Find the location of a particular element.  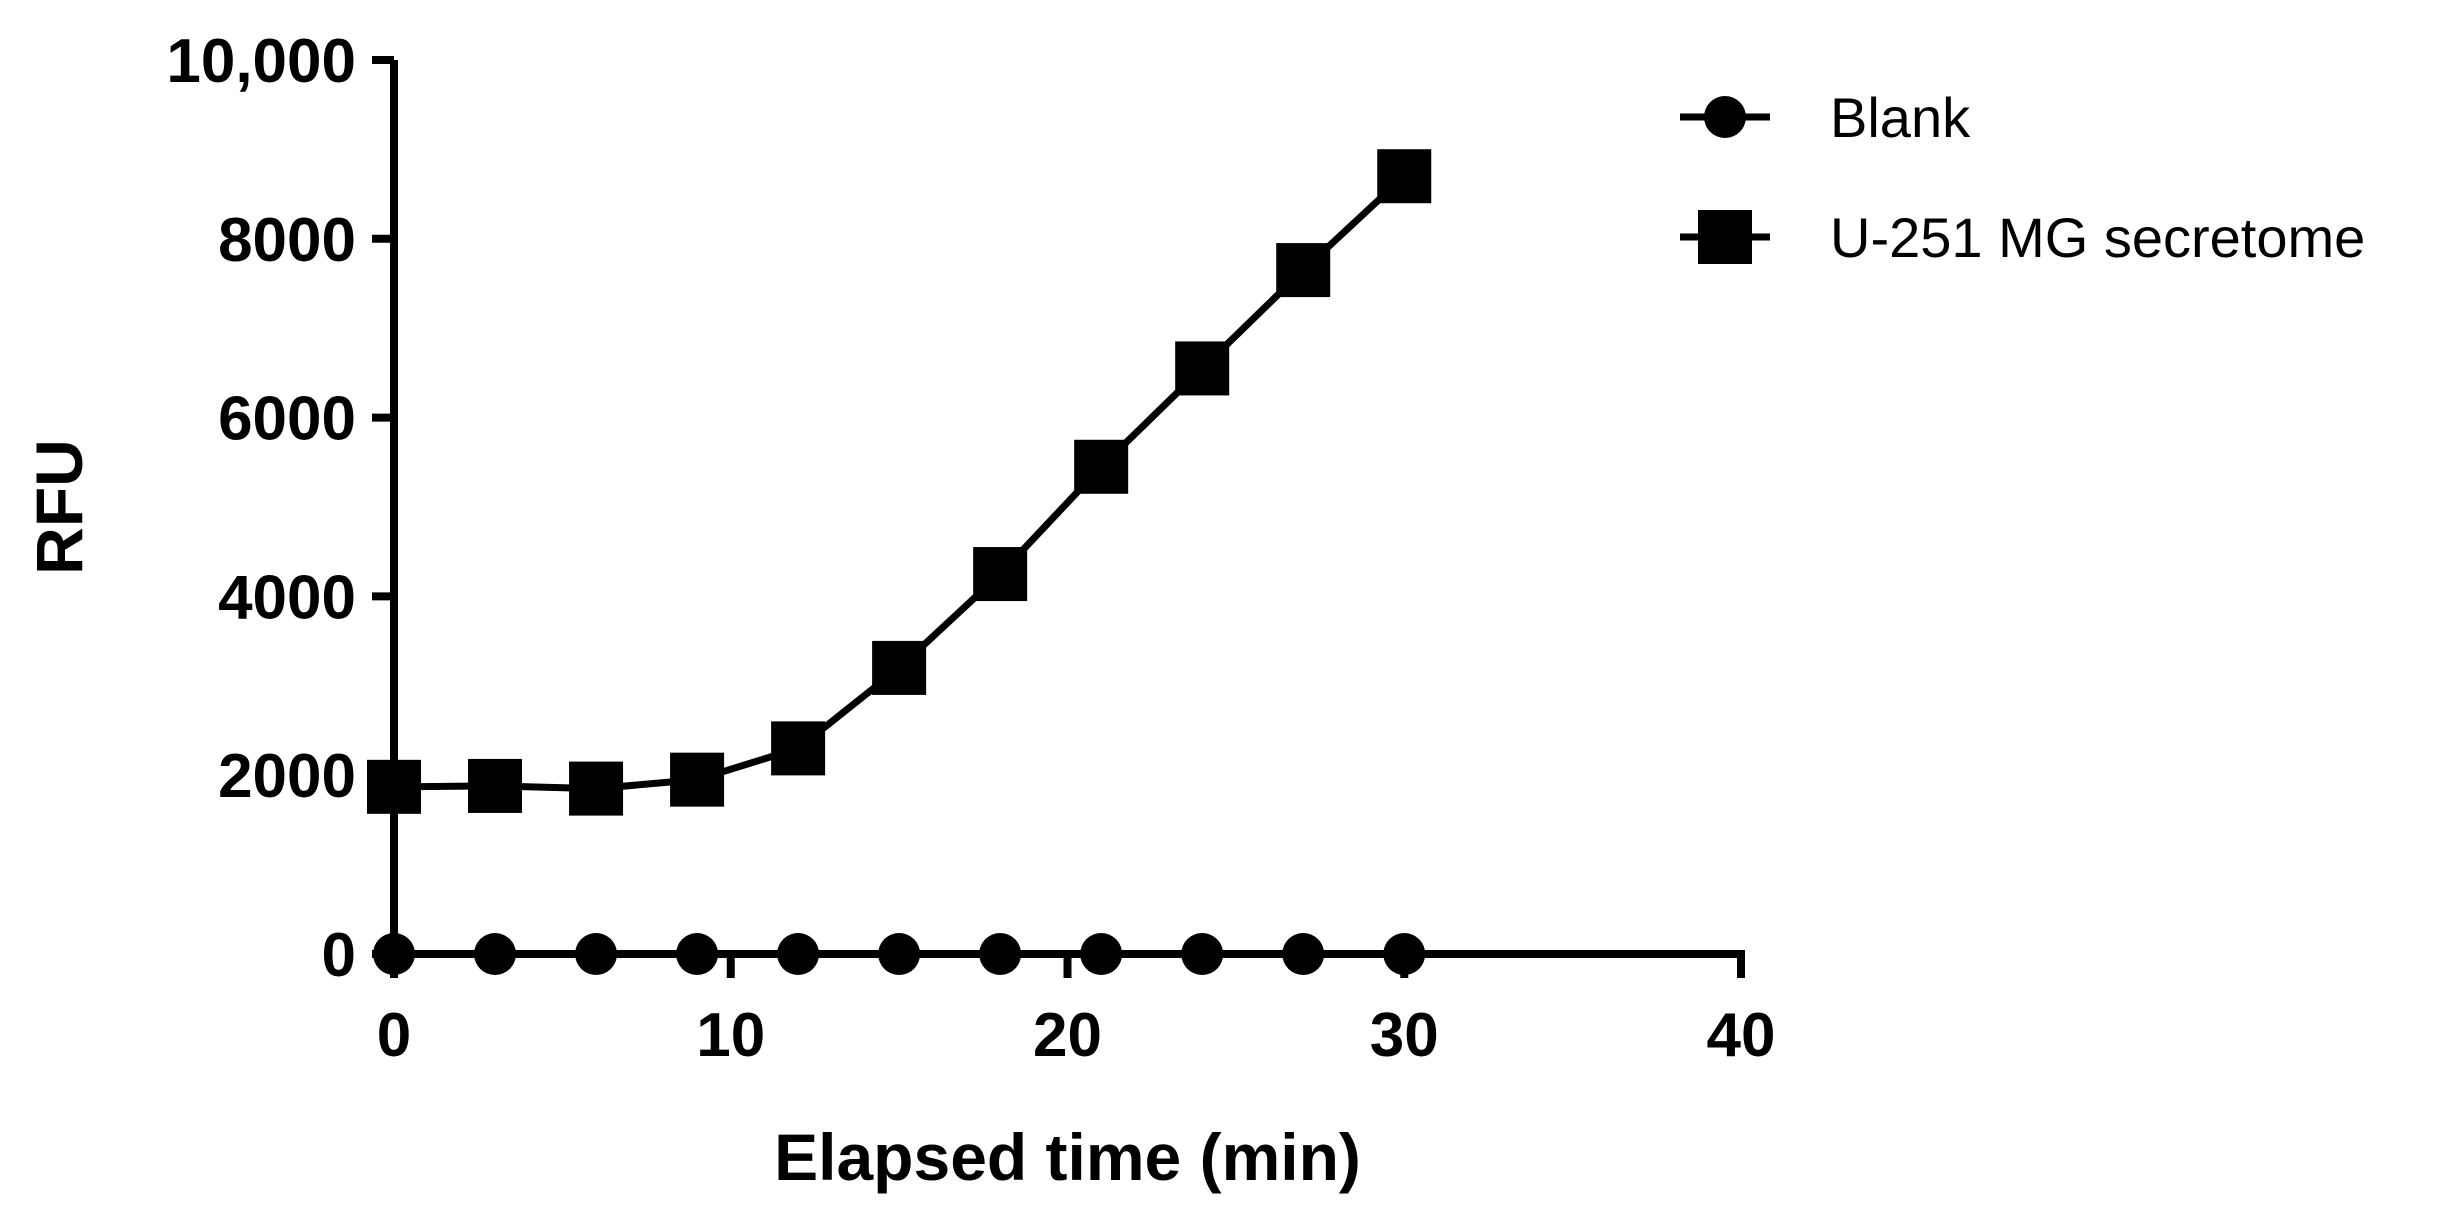

y-tick-label: 8000 is located at coordinates (287, 240).